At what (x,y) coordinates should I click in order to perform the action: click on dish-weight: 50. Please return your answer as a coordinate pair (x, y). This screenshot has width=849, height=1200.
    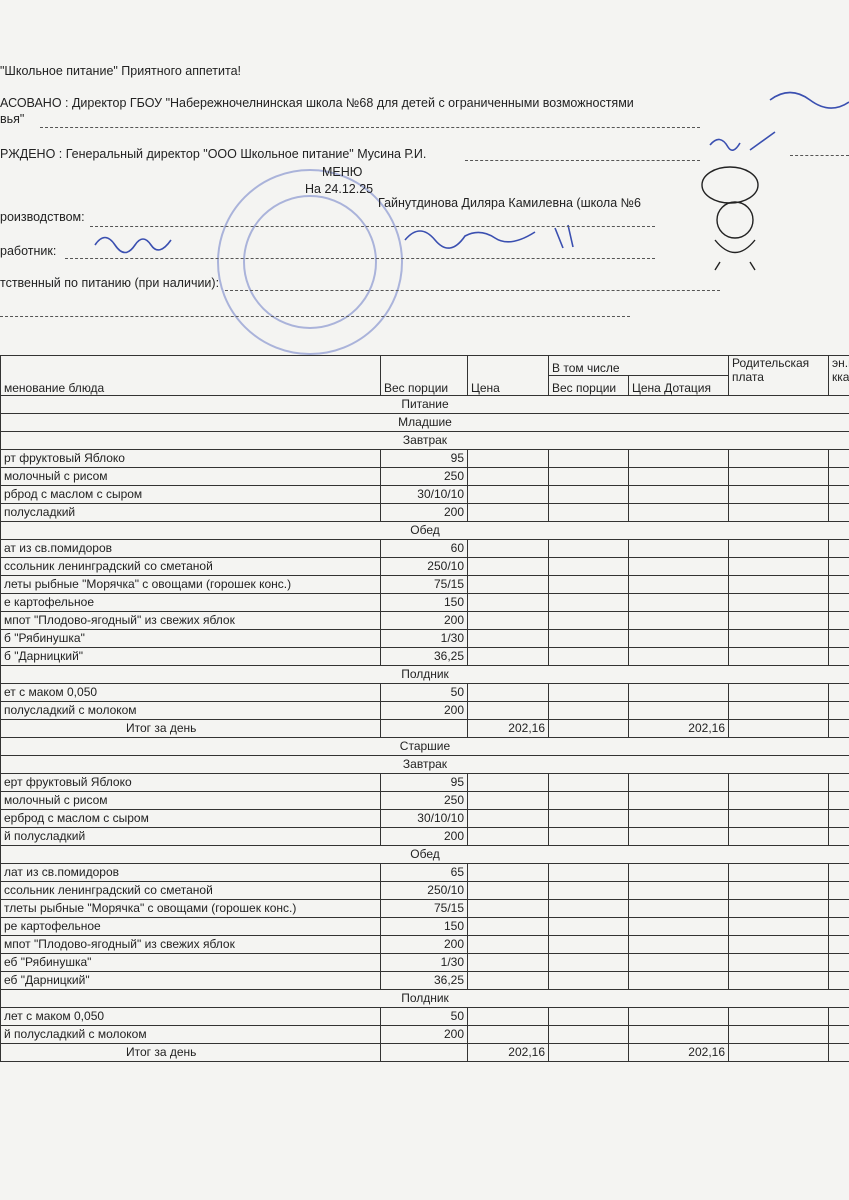
    Looking at the image, I should click on (424, 692).